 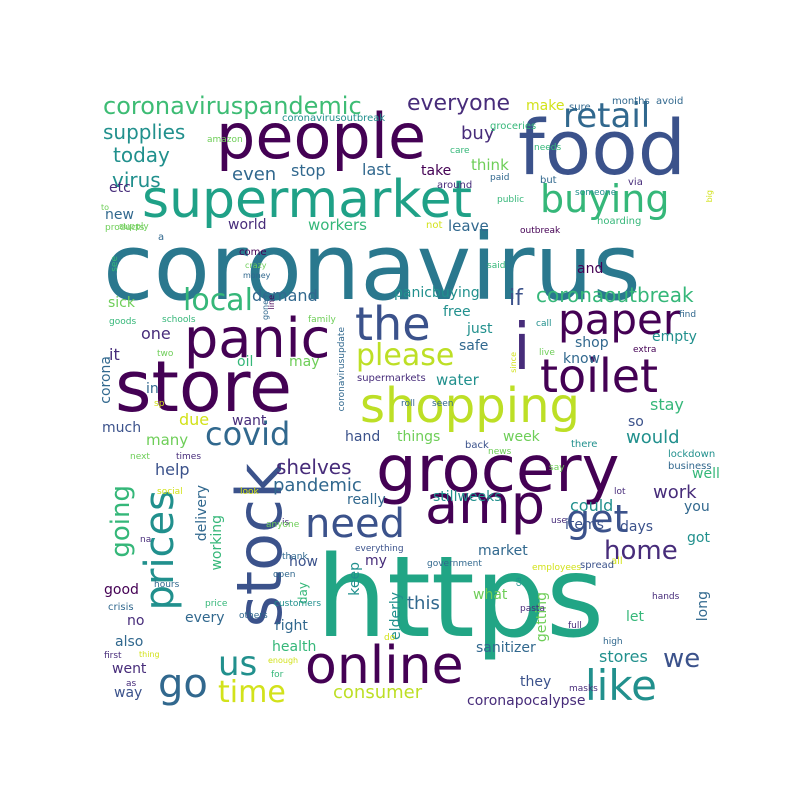 What do you see at coordinates (457, 312) in the screenshot?
I see `cloud-word: free` at bounding box center [457, 312].